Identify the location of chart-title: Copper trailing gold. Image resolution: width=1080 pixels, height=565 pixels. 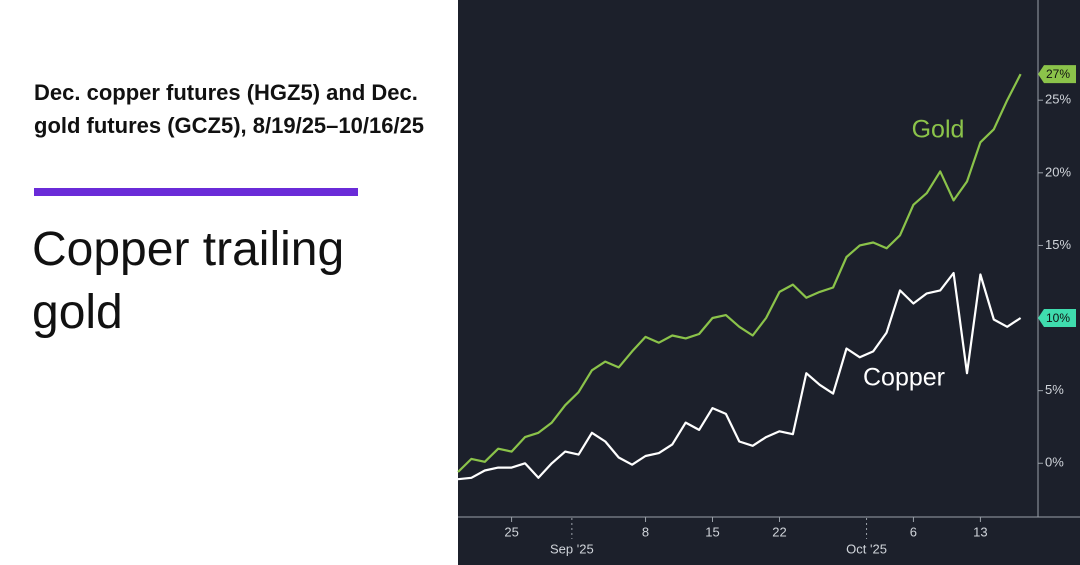
(188, 281).